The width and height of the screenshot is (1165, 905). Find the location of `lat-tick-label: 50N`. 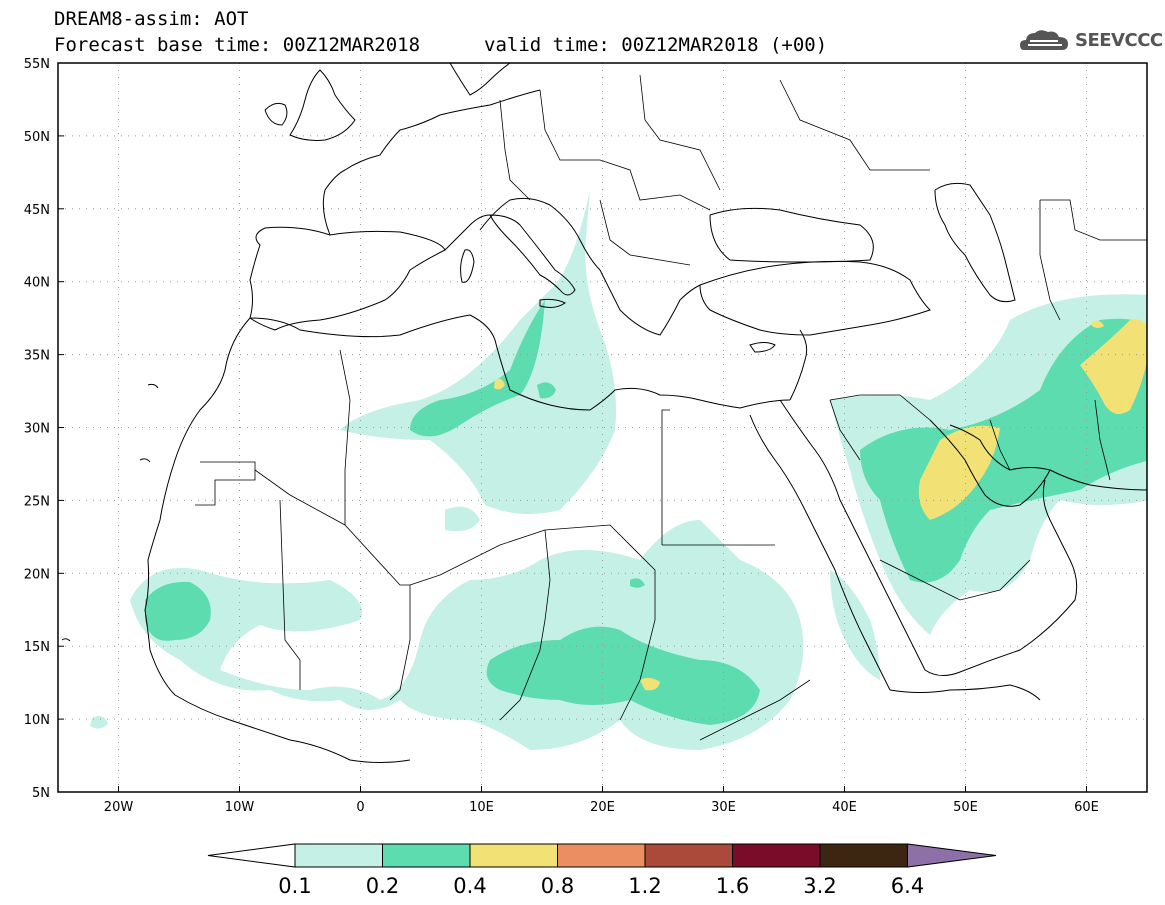

lat-tick-label: 50N is located at coordinates (37, 137).